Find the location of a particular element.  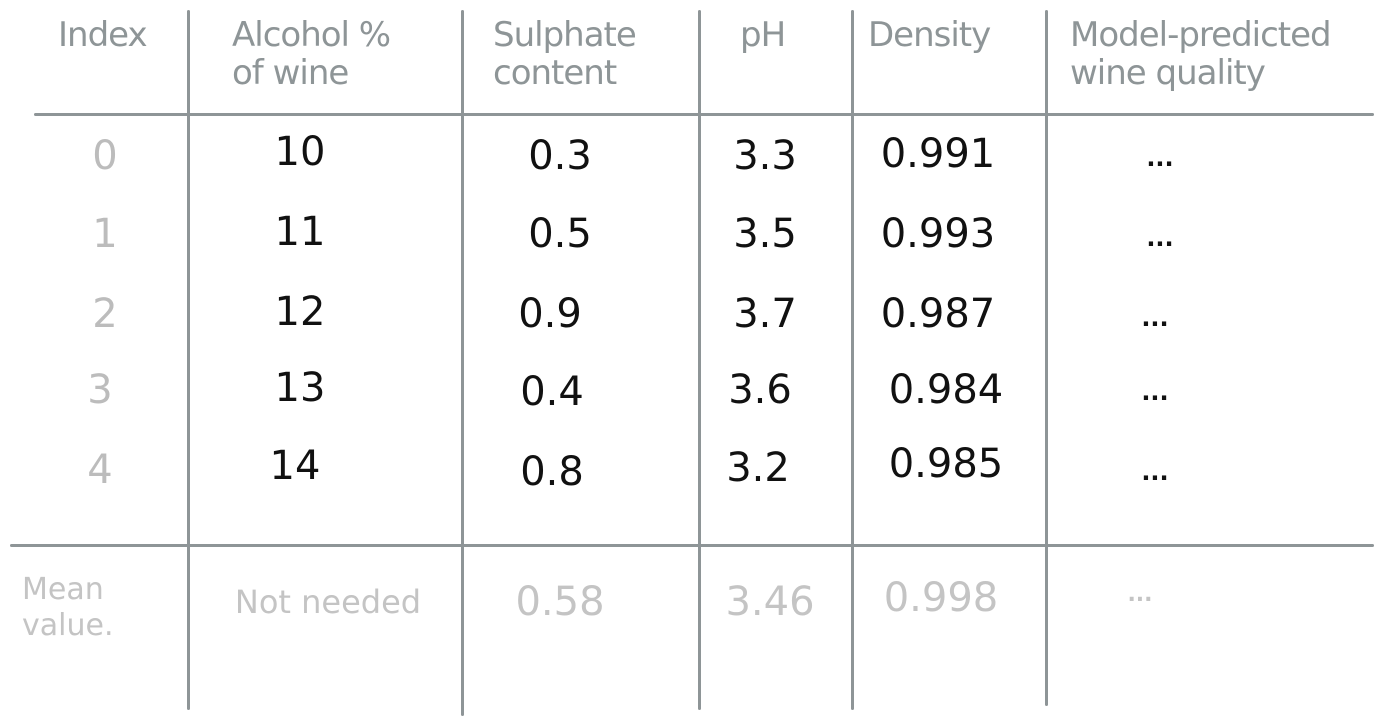

row-4-alcohol: 14 is located at coordinates (295, 466).